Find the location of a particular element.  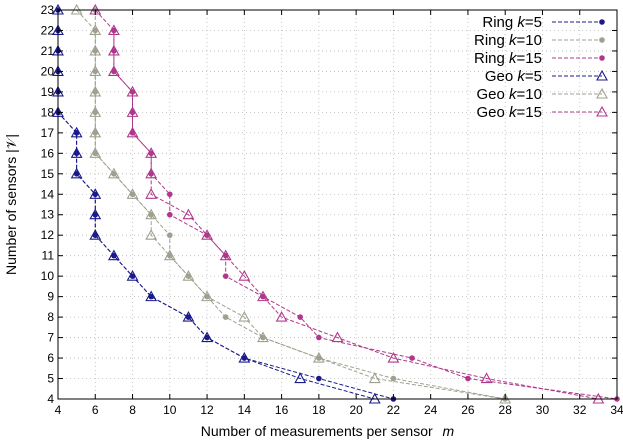

y-tick-label: 22 is located at coordinates (48, 30).